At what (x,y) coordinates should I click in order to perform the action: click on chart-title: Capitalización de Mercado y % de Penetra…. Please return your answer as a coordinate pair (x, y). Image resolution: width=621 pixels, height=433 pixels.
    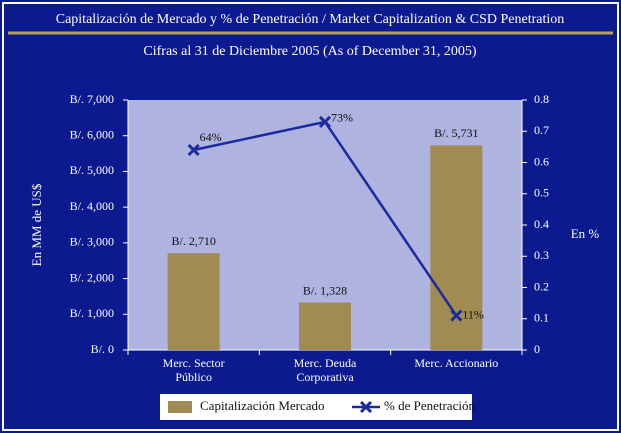
    Looking at the image, I should click on (310, 19).